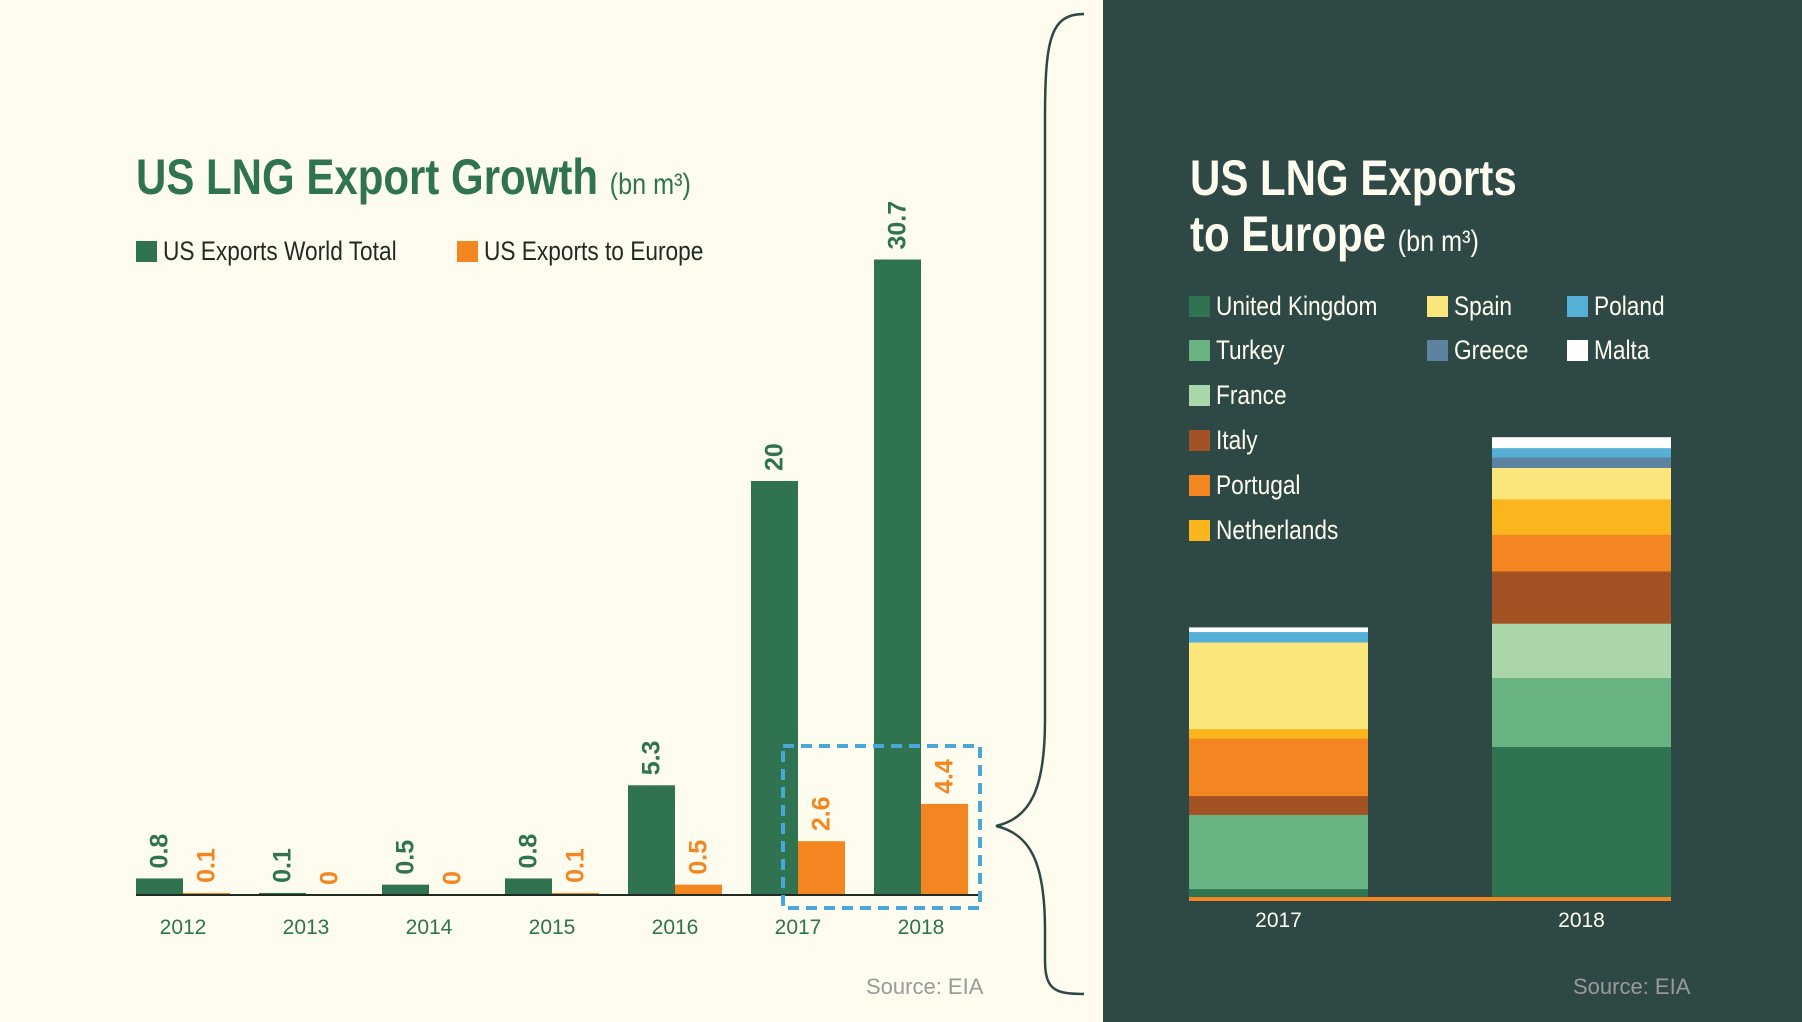 This screenshot has width=1802, height=1022. I want to click on legend-united-kingdom: United Kingdom, so click(1298, 306).